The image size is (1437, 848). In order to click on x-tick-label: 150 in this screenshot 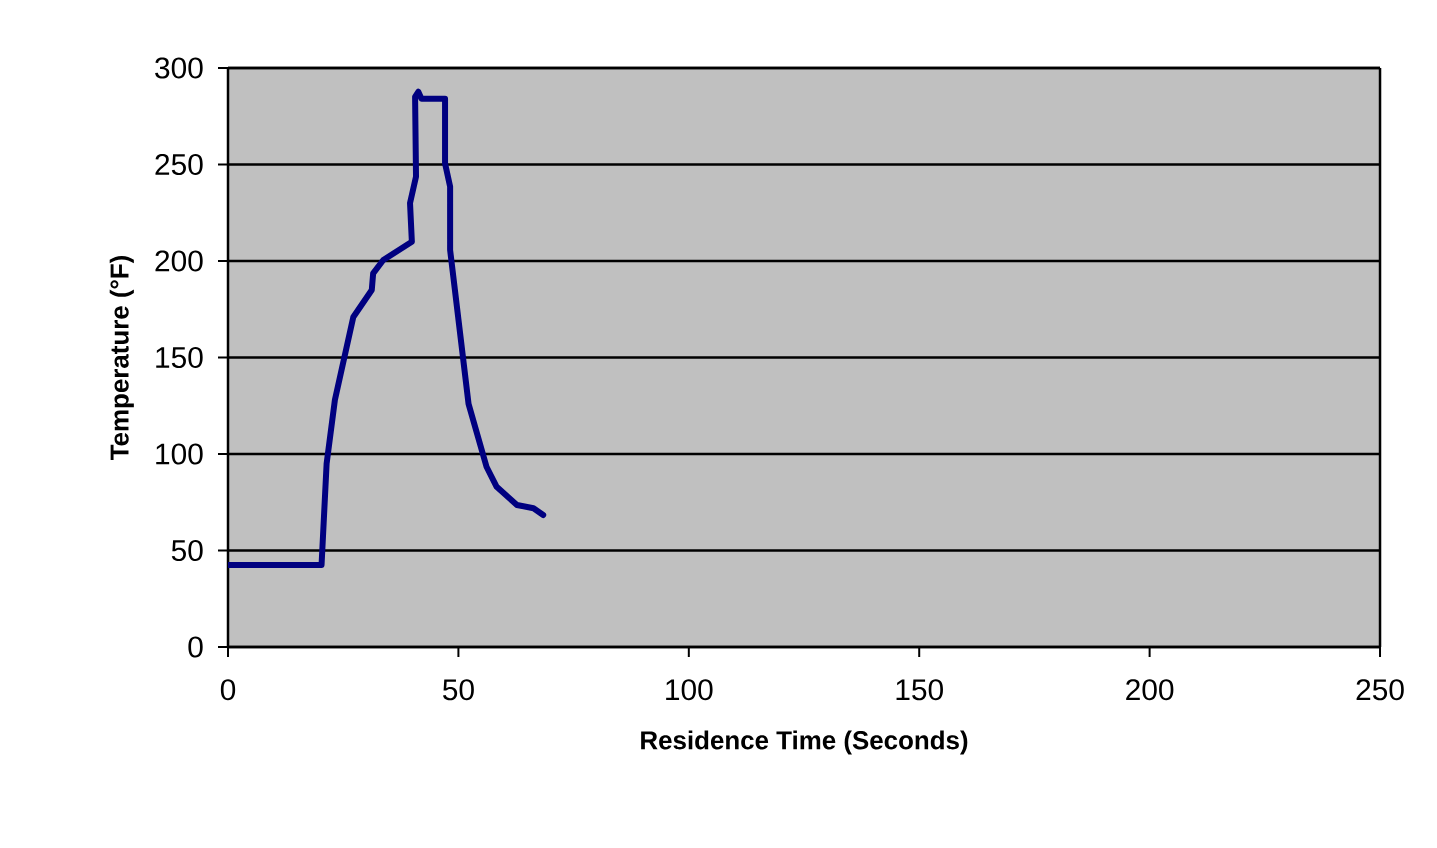, I will do `click(919, 690)`.